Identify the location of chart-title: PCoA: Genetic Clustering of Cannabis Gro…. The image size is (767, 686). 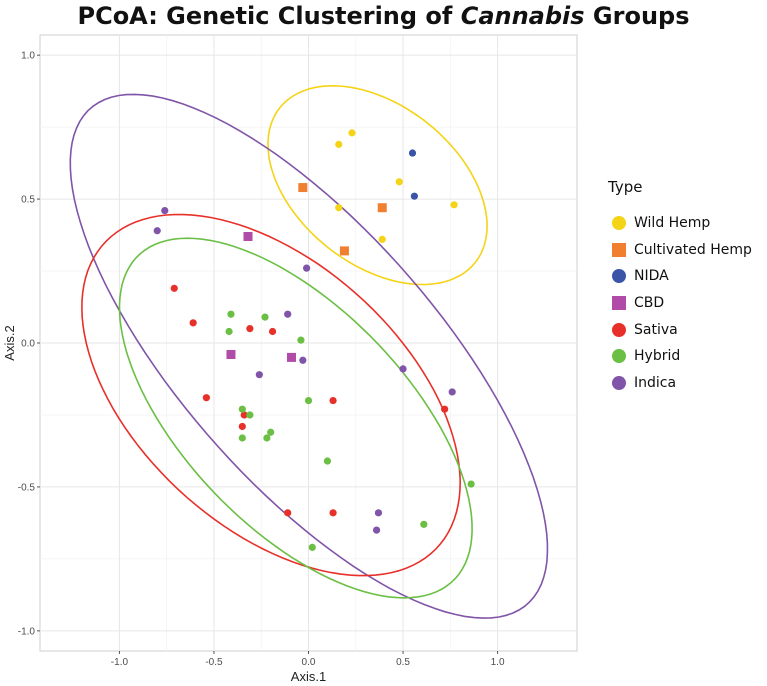
(383, 16).